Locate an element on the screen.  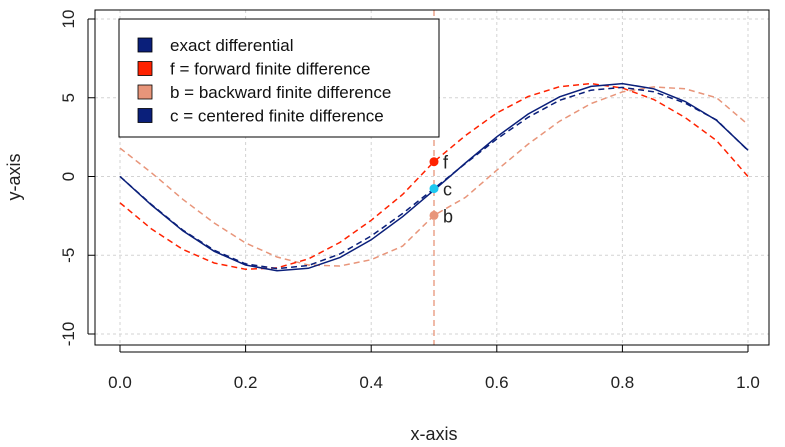
point-label-b: b is located at coordinates (448, 216).